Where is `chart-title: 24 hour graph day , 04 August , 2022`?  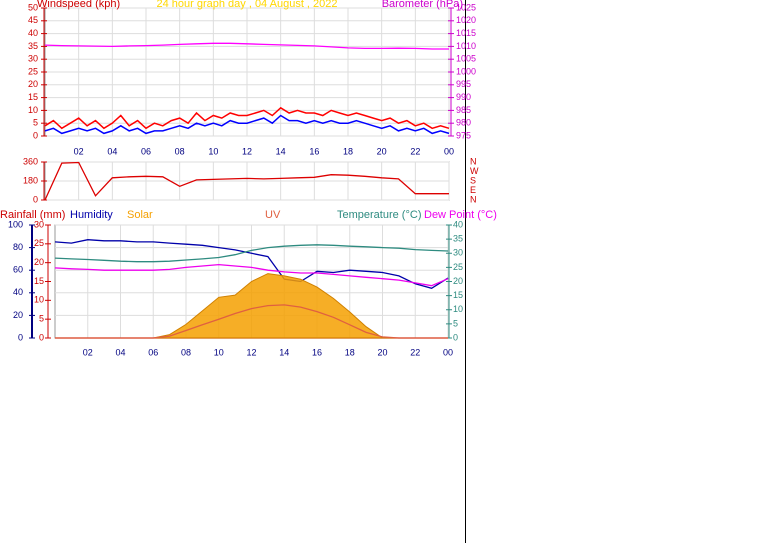 chart-title: 24 hour graph day , 04 August , 2022 is located at coordinates (246, 5).